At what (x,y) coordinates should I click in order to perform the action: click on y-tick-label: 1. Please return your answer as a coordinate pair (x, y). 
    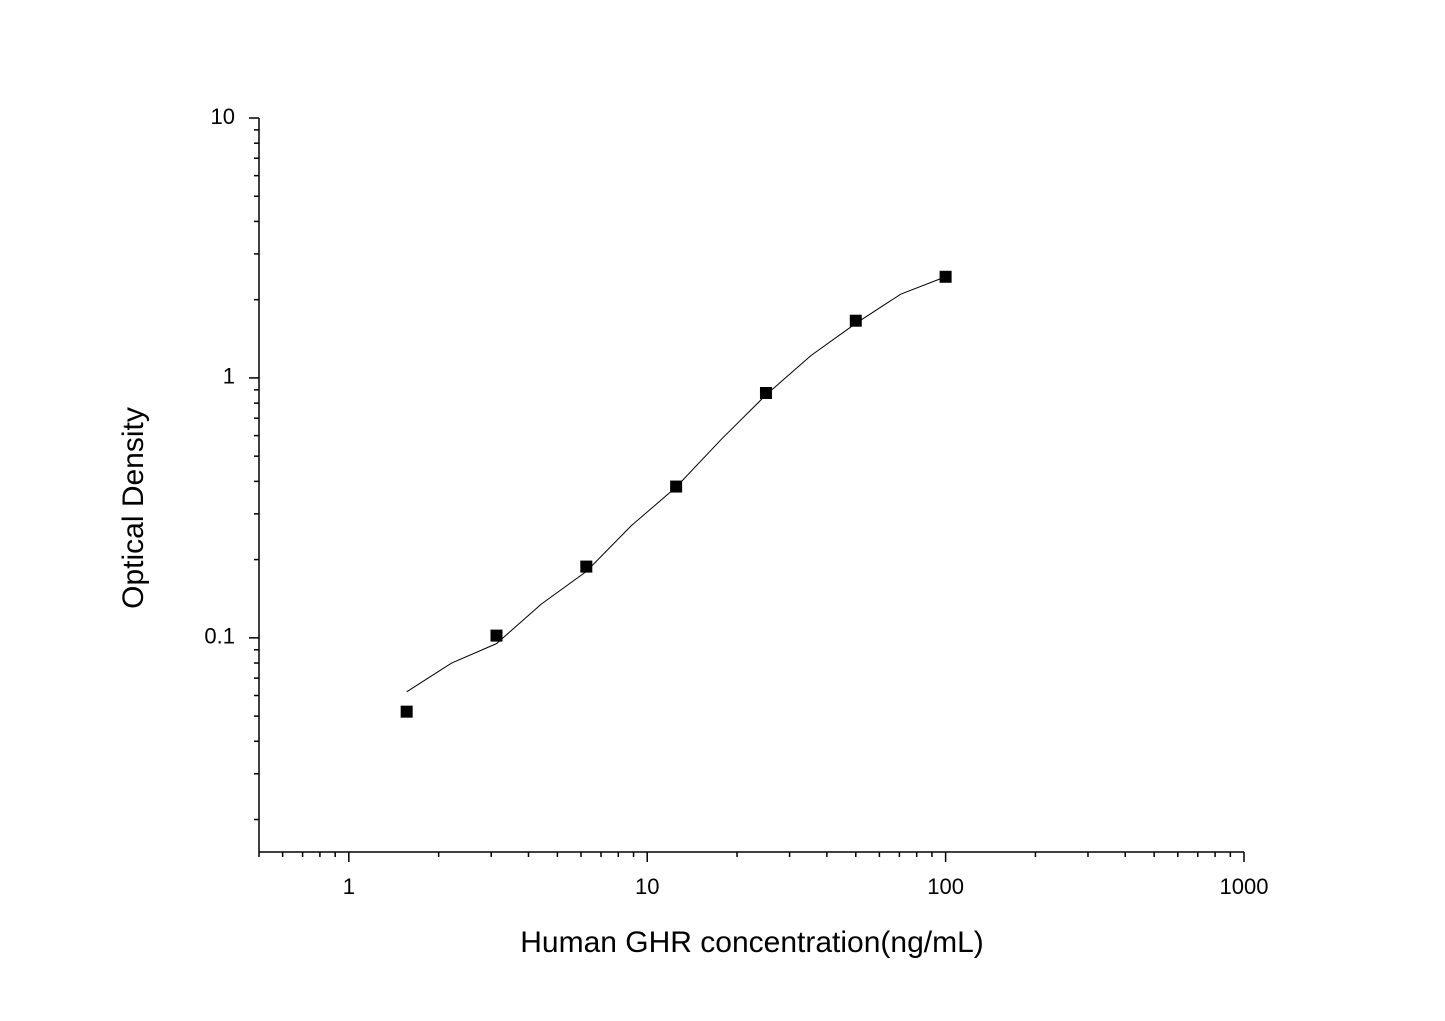
    Looking at the image, I should click on (229, 376).